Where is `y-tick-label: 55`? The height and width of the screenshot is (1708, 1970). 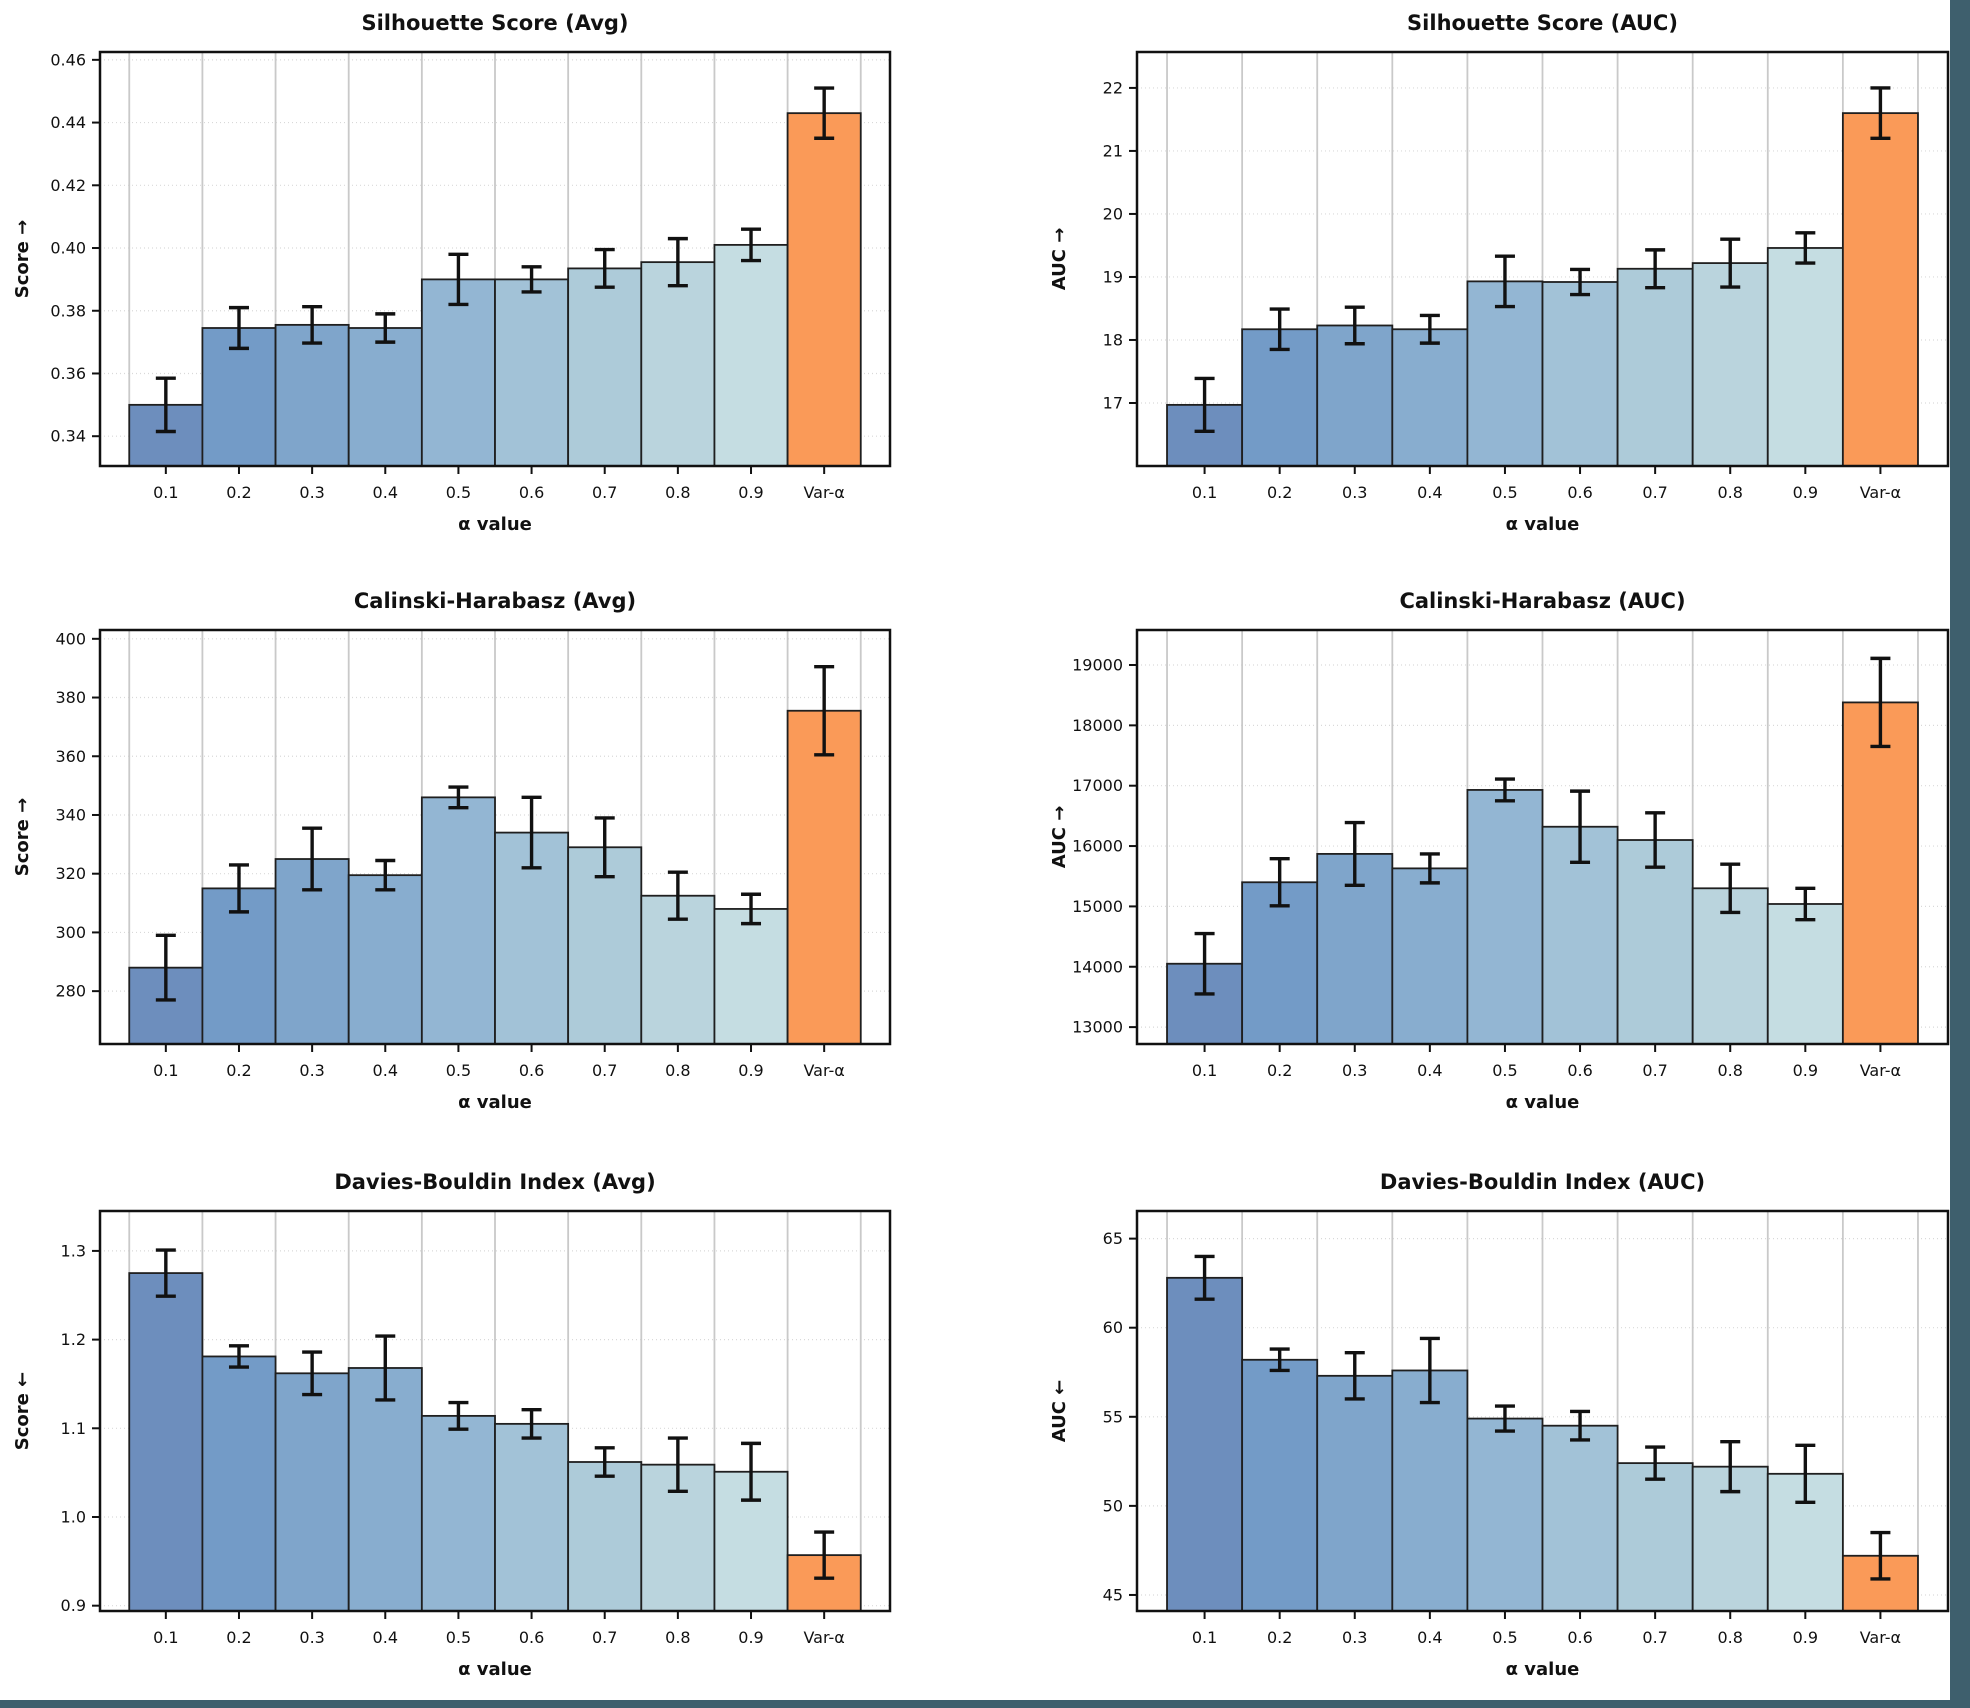
y-tick-label: 55 is located at coordinates (1113, 1416).